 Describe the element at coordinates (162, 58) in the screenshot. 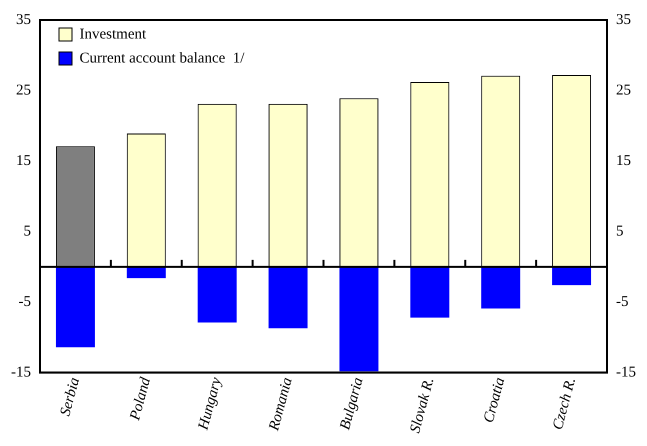

I see `legend-label: Current account balance 1/` at that location.